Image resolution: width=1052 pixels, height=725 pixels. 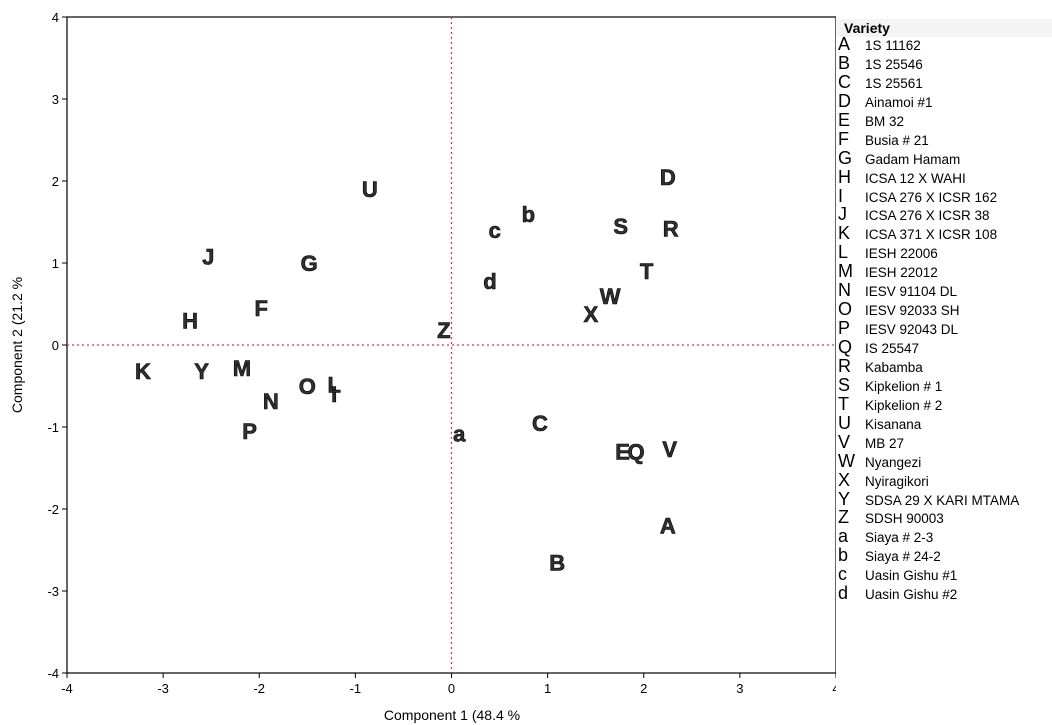 What do you see at coordinates (894, 64) in the screenshot?
I see `legend-name: 1S 25546` at bounding box center [894, 64].